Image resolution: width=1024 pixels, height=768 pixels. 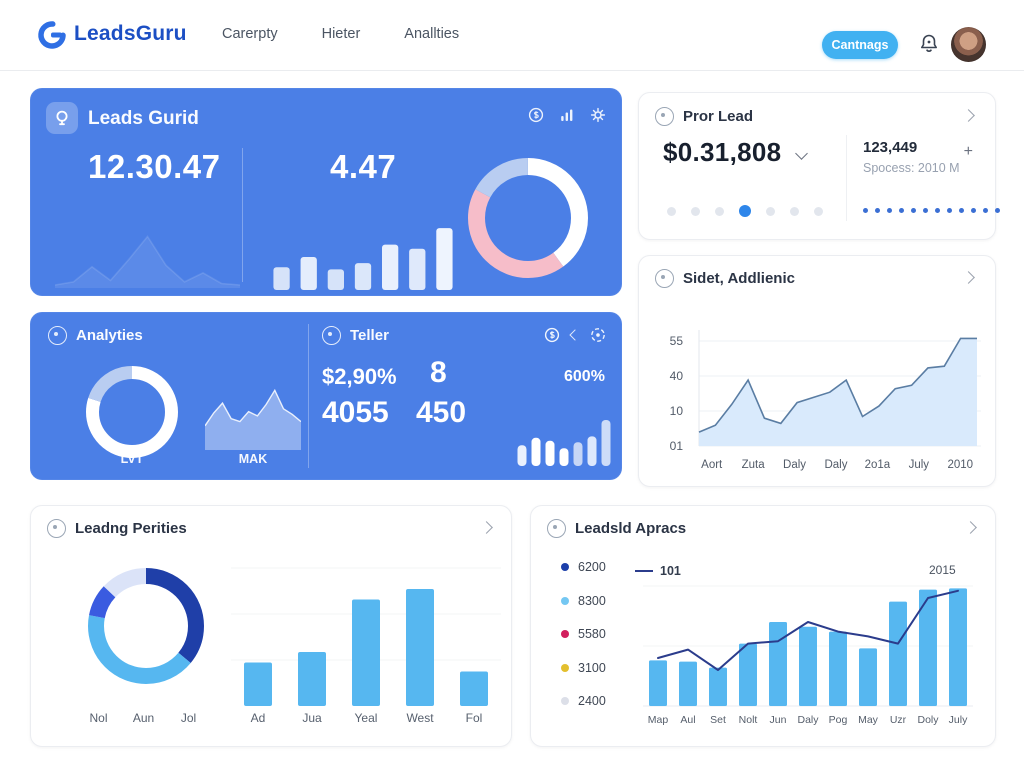 I want to click on pager-dot-active, so click(x=745, y=211).